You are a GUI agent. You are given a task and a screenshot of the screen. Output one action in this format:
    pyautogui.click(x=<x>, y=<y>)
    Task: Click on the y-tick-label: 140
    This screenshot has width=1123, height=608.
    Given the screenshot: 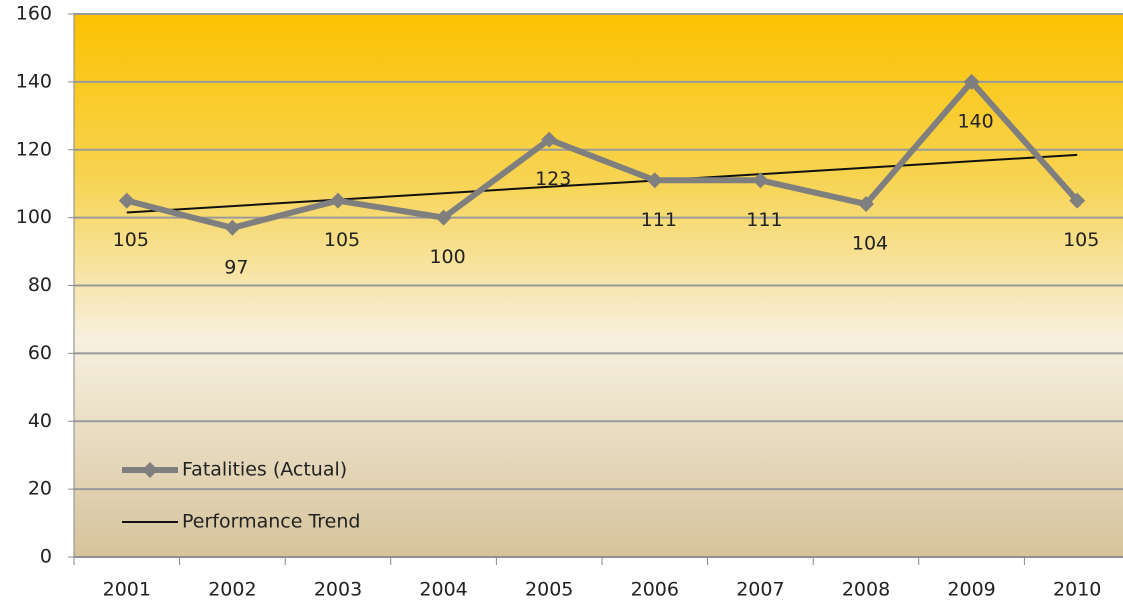 What is the action you would take?
    pyautogui.click(x=34, y=81)
    